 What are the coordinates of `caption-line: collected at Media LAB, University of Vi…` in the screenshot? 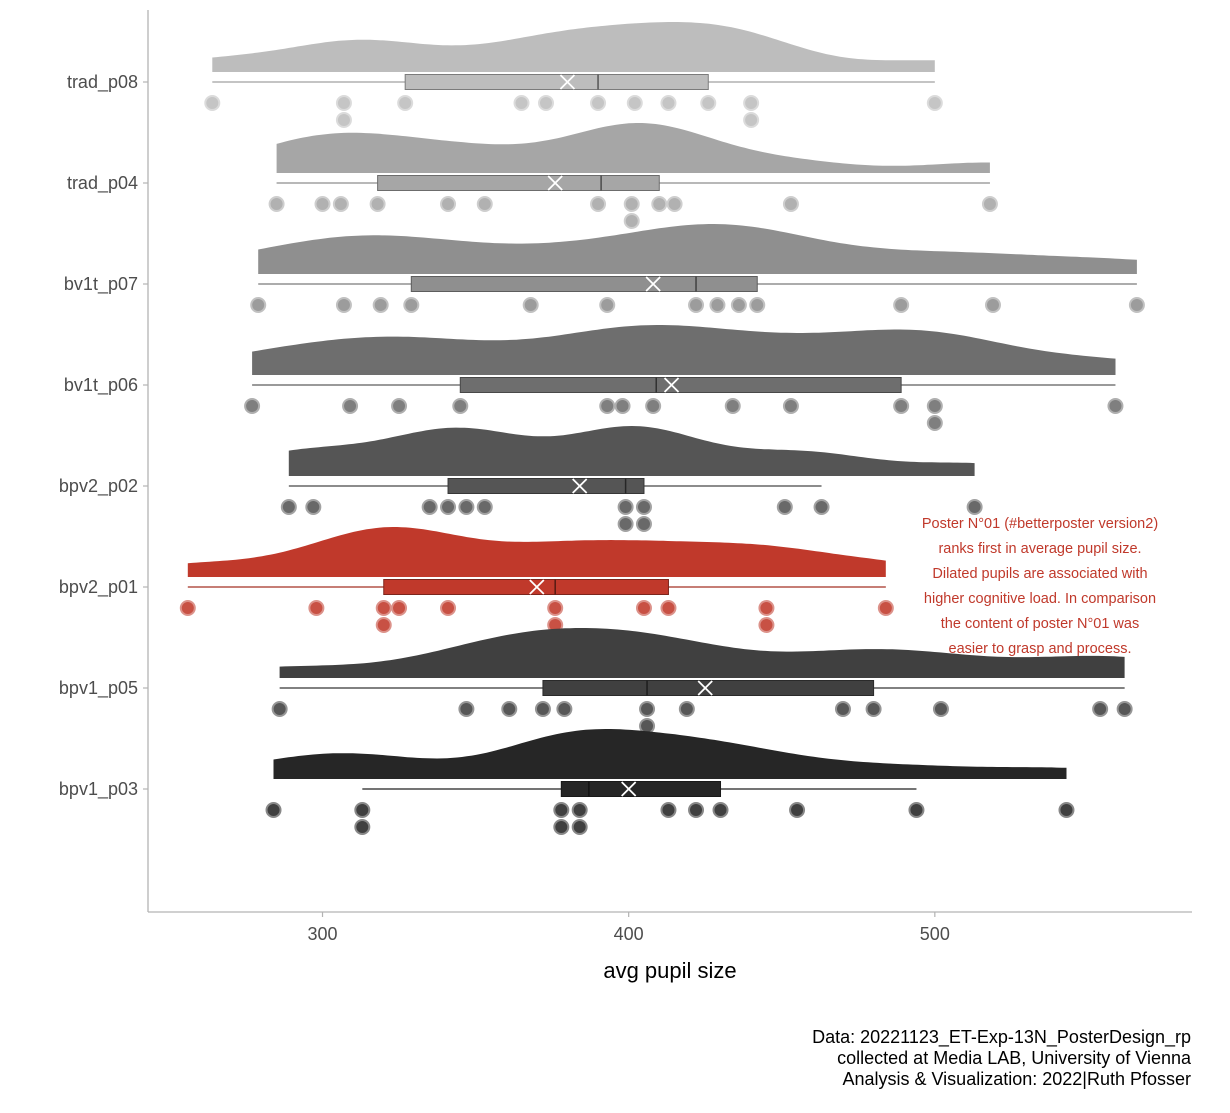 It's located at (1014, 1058).